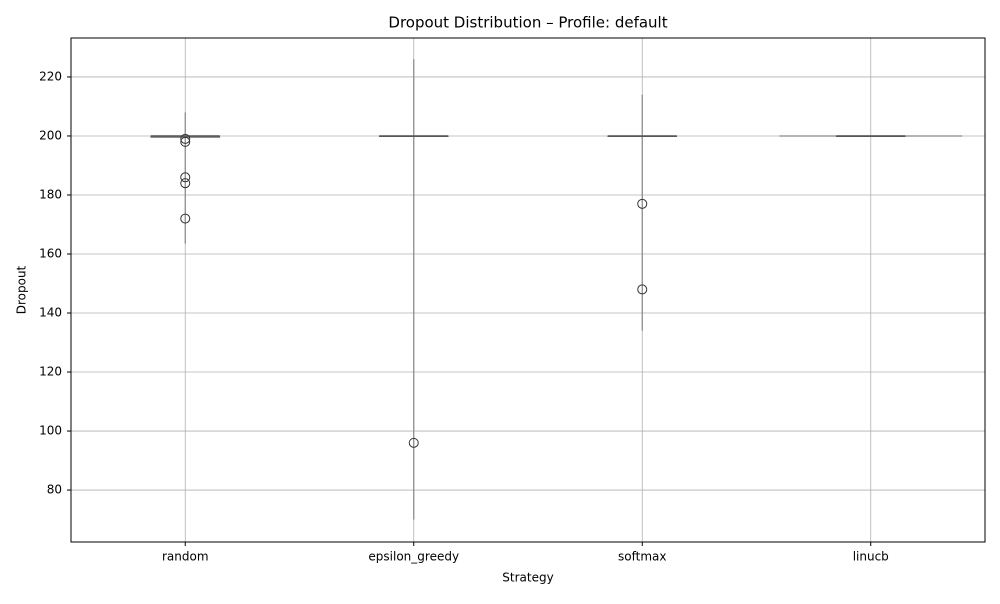 The width and height of the screenshot is (1000, 604). Describe the element at coordinates (50, 372) in the screenshot. I see `y-tick-label: 120` at that location.